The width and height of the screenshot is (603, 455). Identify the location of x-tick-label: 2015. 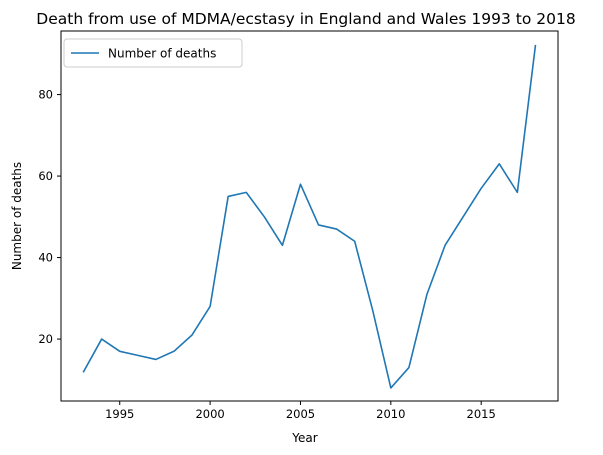
(481, 414).